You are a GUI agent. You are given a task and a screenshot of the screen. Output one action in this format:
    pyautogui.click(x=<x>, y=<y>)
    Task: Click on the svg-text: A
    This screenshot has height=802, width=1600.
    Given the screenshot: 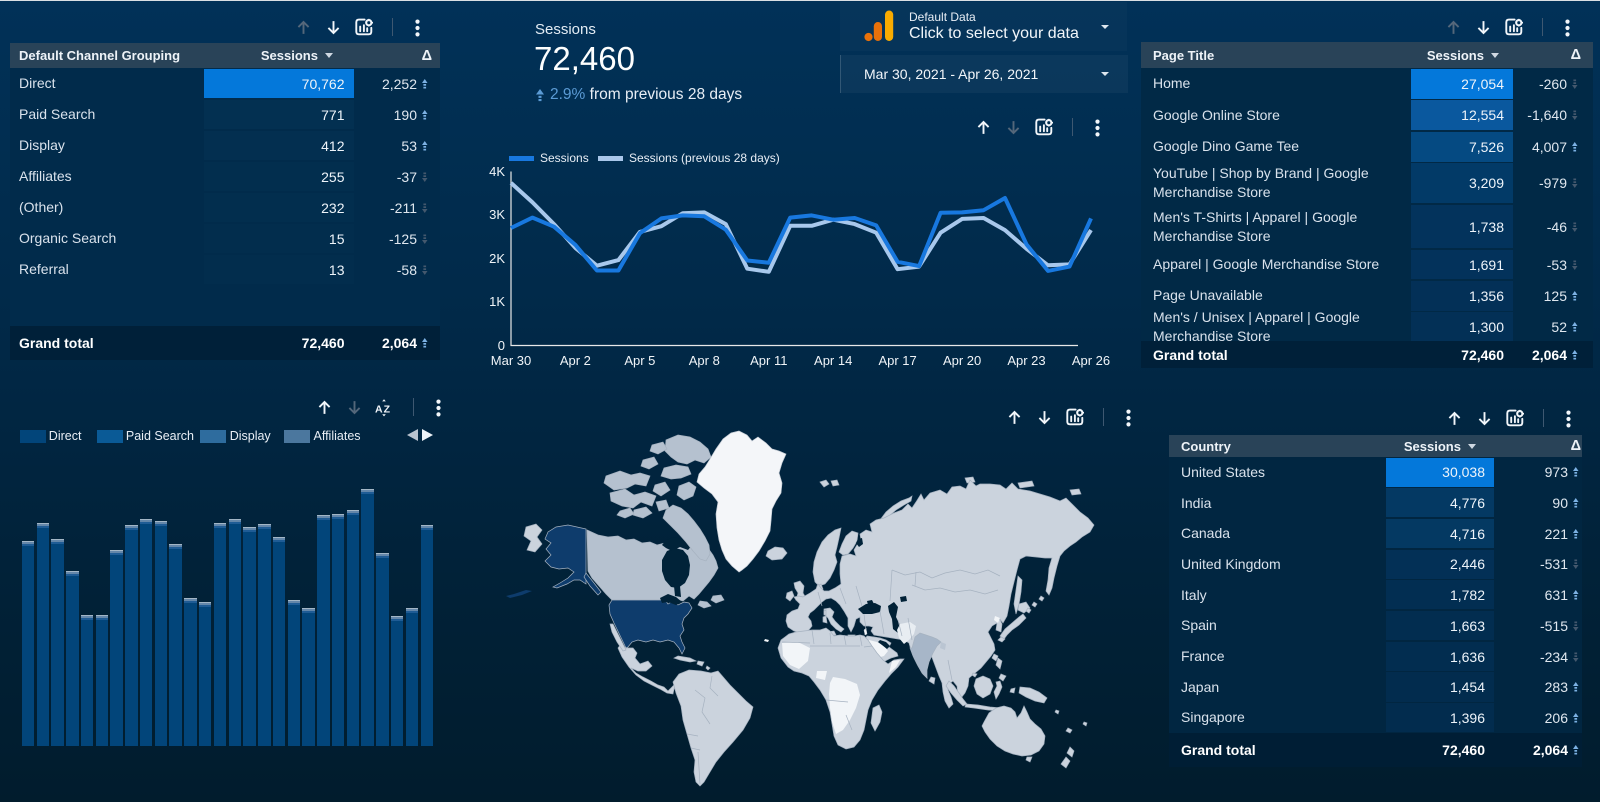 What is the action you would take?
    pyautogui.click(x=379, y=410)
    